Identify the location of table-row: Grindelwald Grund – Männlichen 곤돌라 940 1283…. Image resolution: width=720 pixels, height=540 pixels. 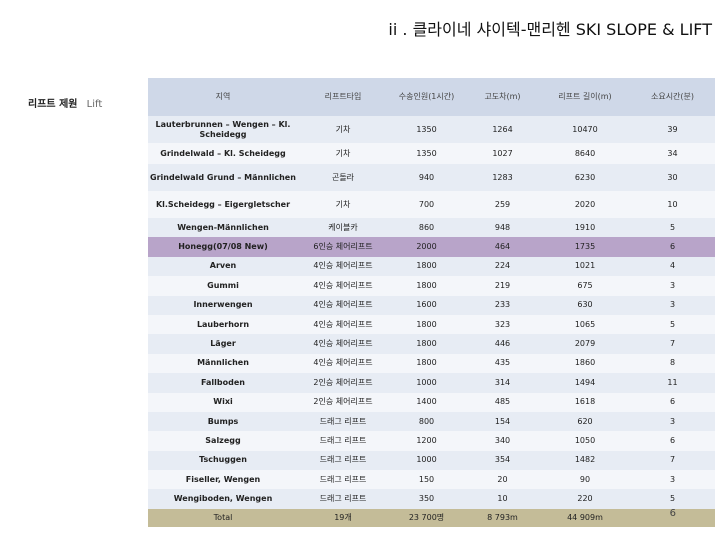
(431, 177).